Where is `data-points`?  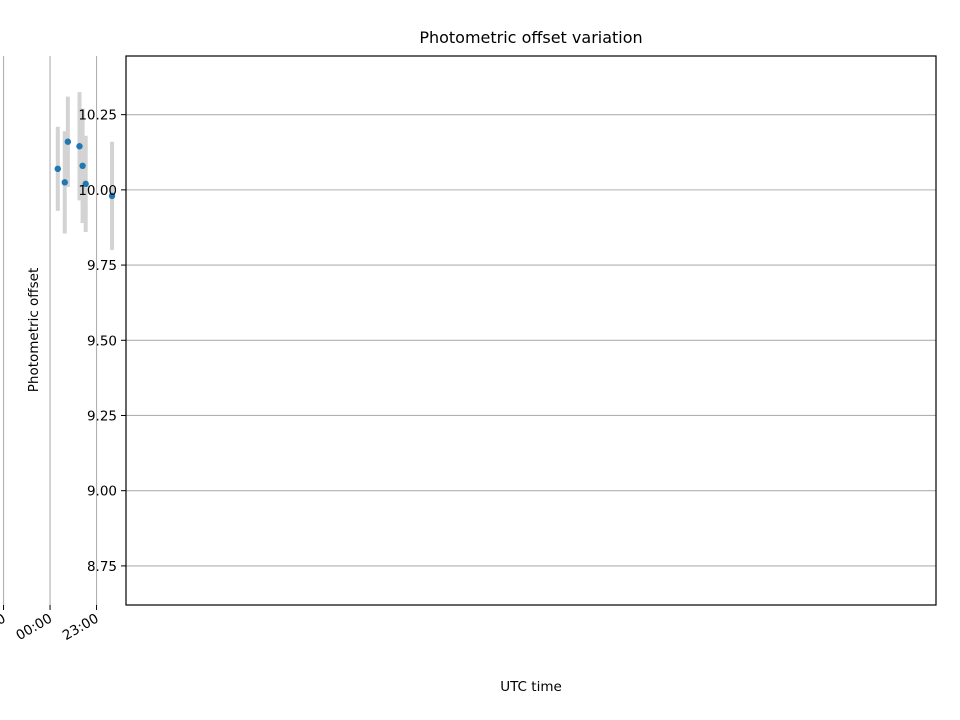 data-points is located at coordinates (85, 169).